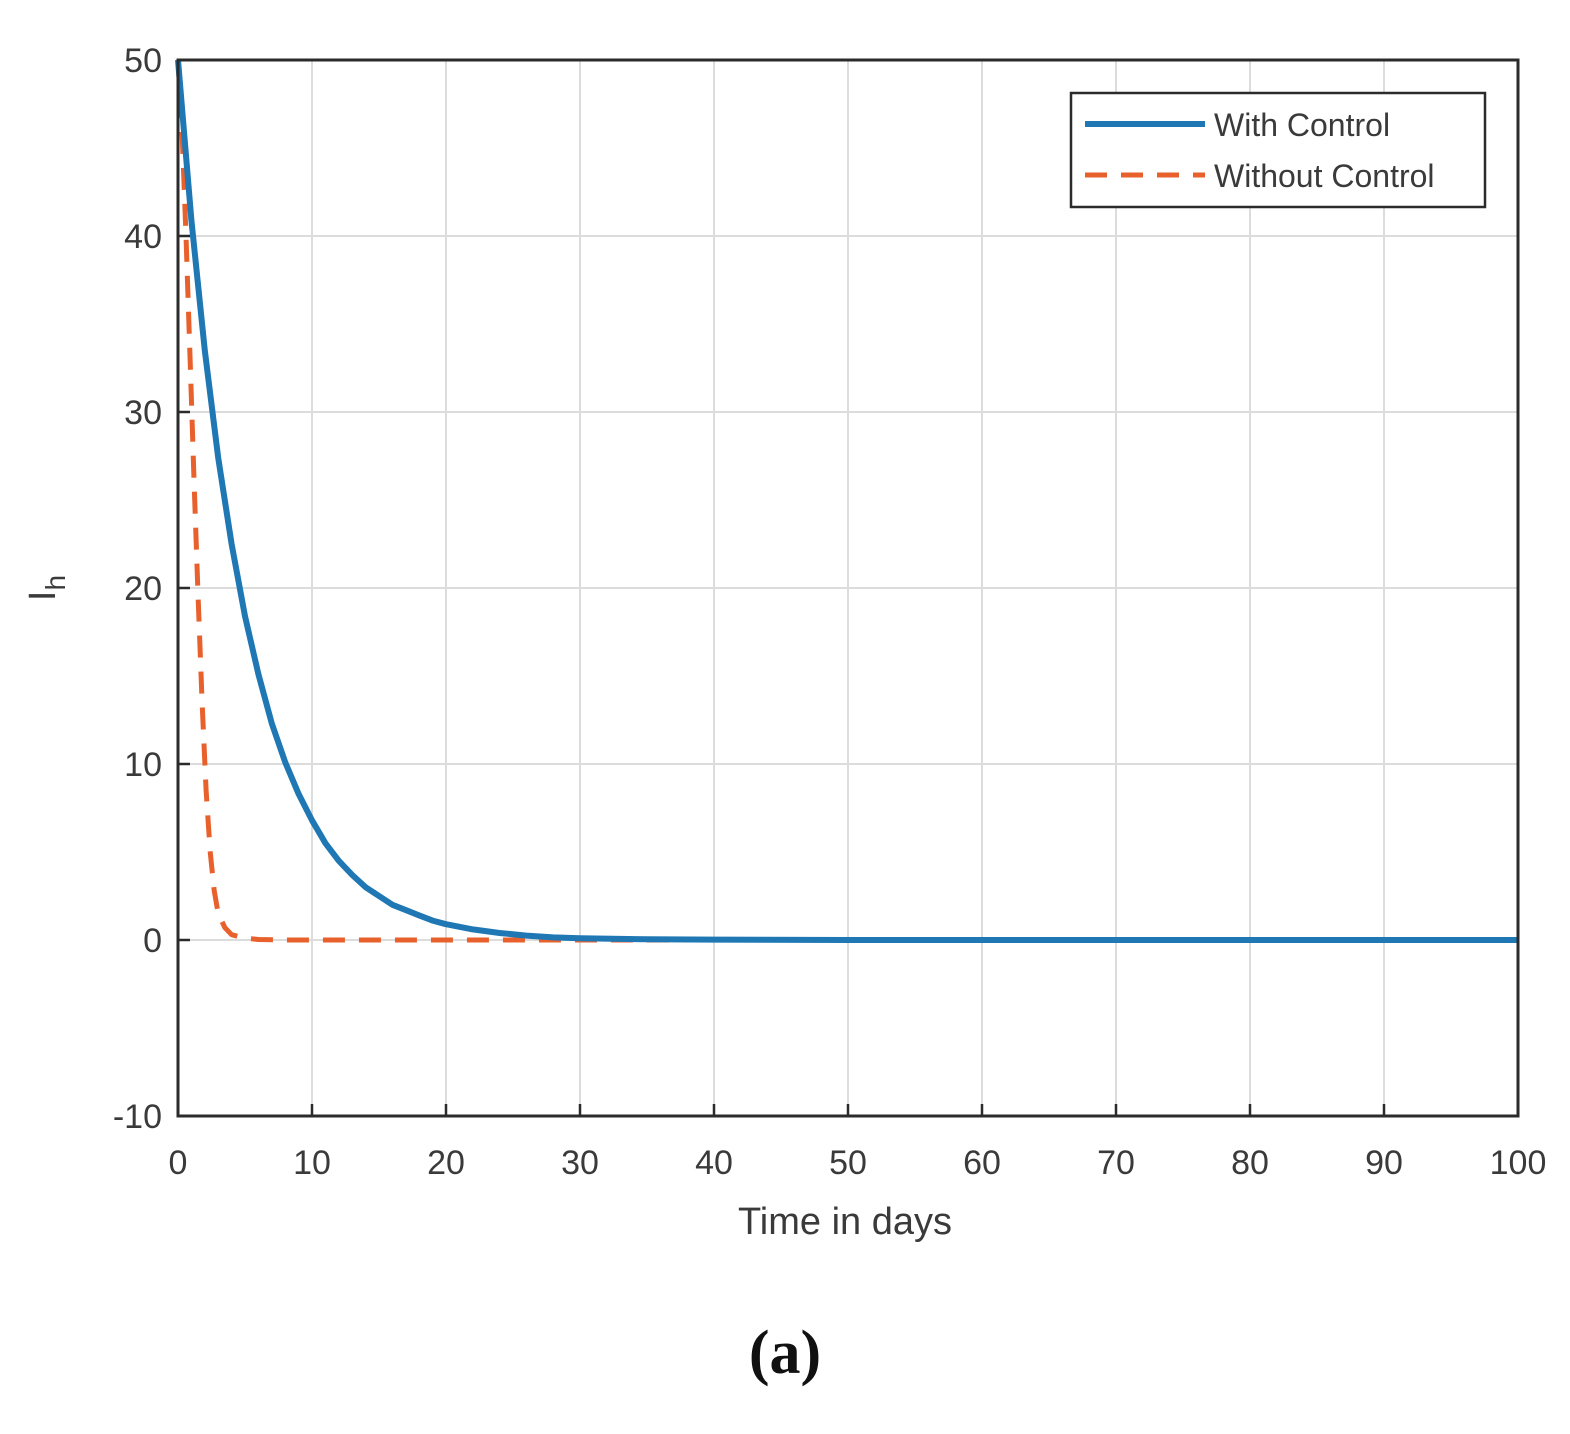 The width and height of the screenshot is (1570, 1434). Describe the element at coordinates (143, 589) in the screenshot. I see `y-tick-label: 20` at that location.